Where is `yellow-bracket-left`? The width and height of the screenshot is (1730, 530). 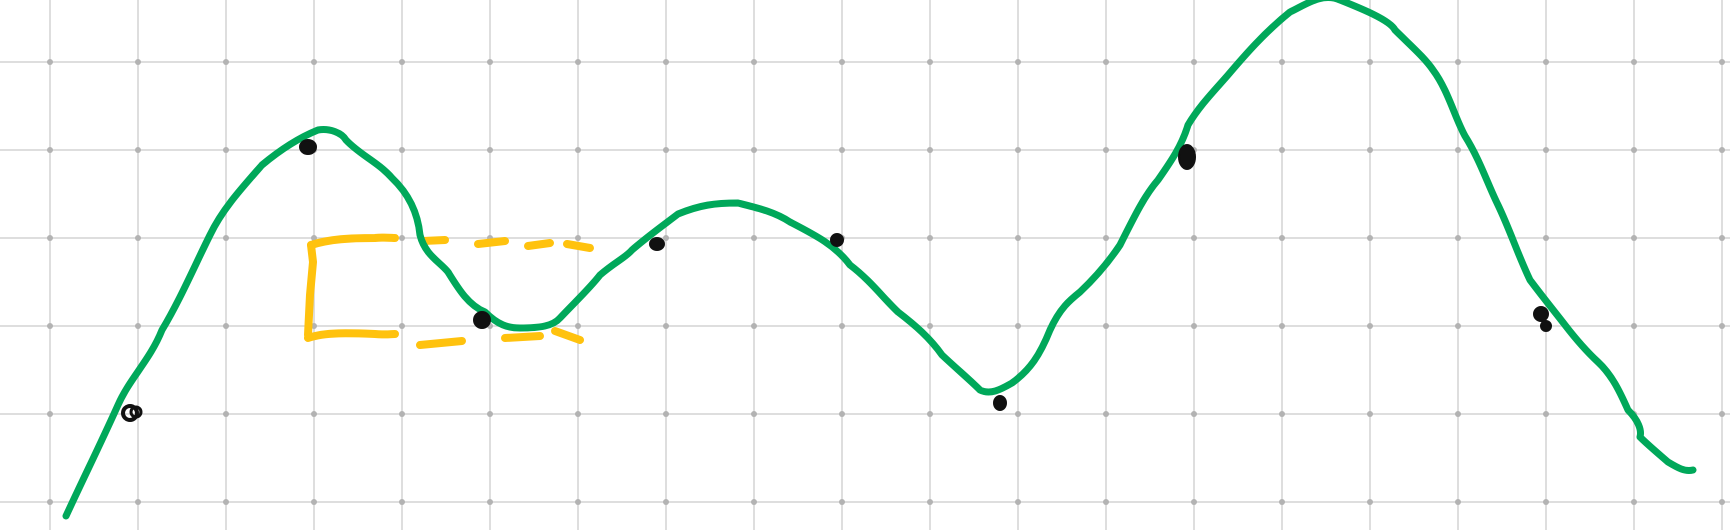
yellow-bracket-left is located at coordinates (310, 290).